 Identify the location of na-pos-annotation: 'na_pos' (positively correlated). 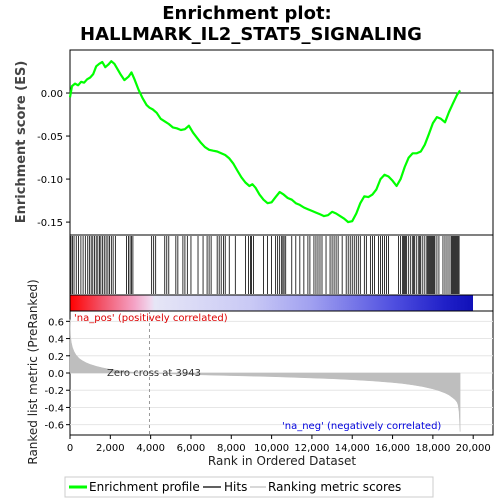
(151, 318).